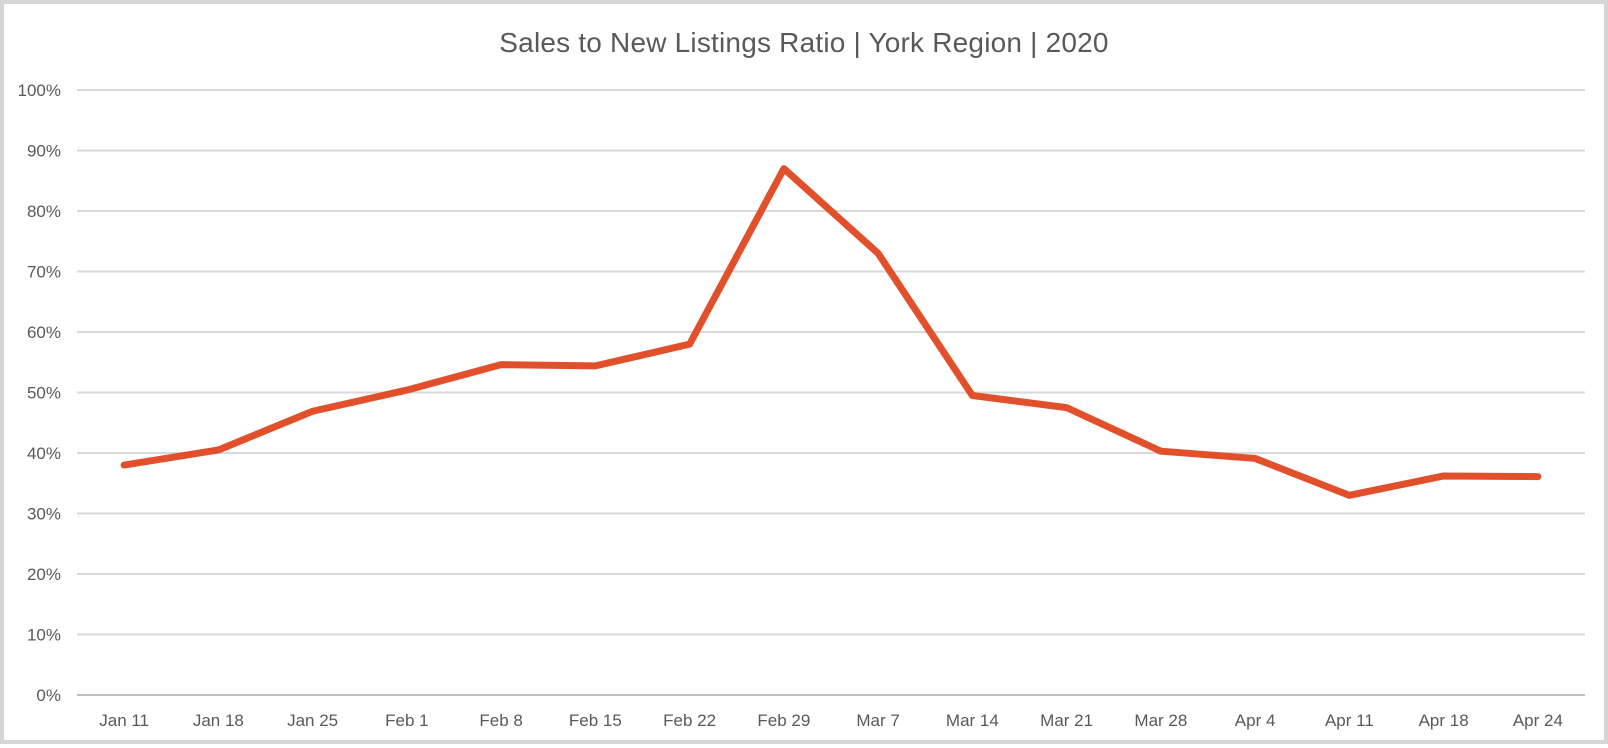 The image size is (1608, 748). What do you see at coordinates (218, 720) in the screenshot?
I see `x-axis-tick-label: Jan 18` at bounding box center [218, 720].